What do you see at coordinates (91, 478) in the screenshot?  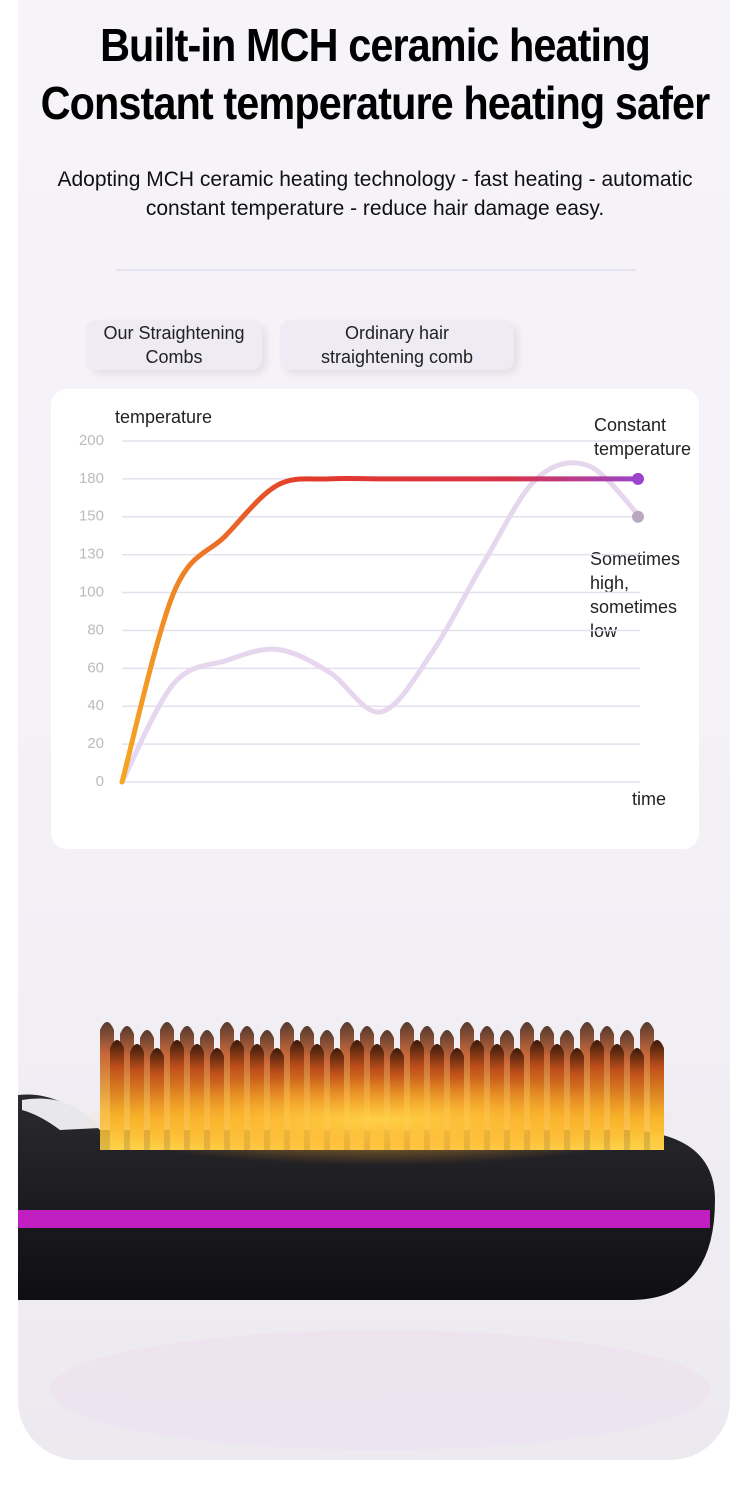 I see `y-tick-label: 180` at bounding box center [91, 478].